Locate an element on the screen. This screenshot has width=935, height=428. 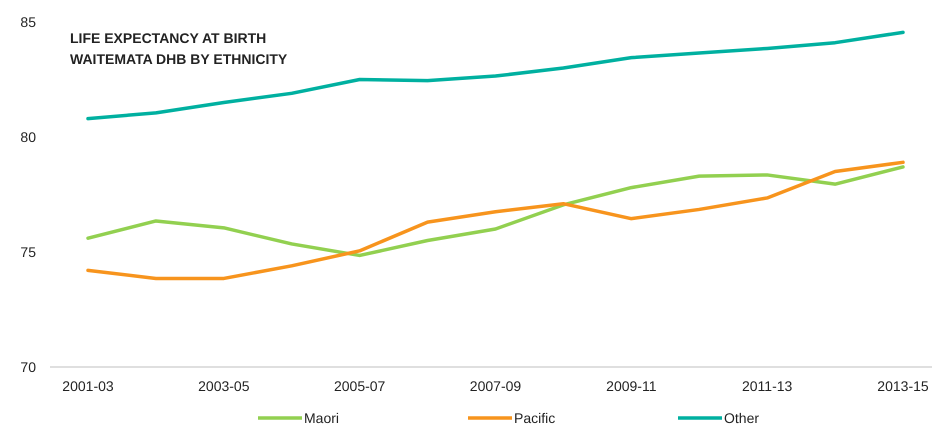
y-tick-label: 80 is located at coordinates (28, 136).